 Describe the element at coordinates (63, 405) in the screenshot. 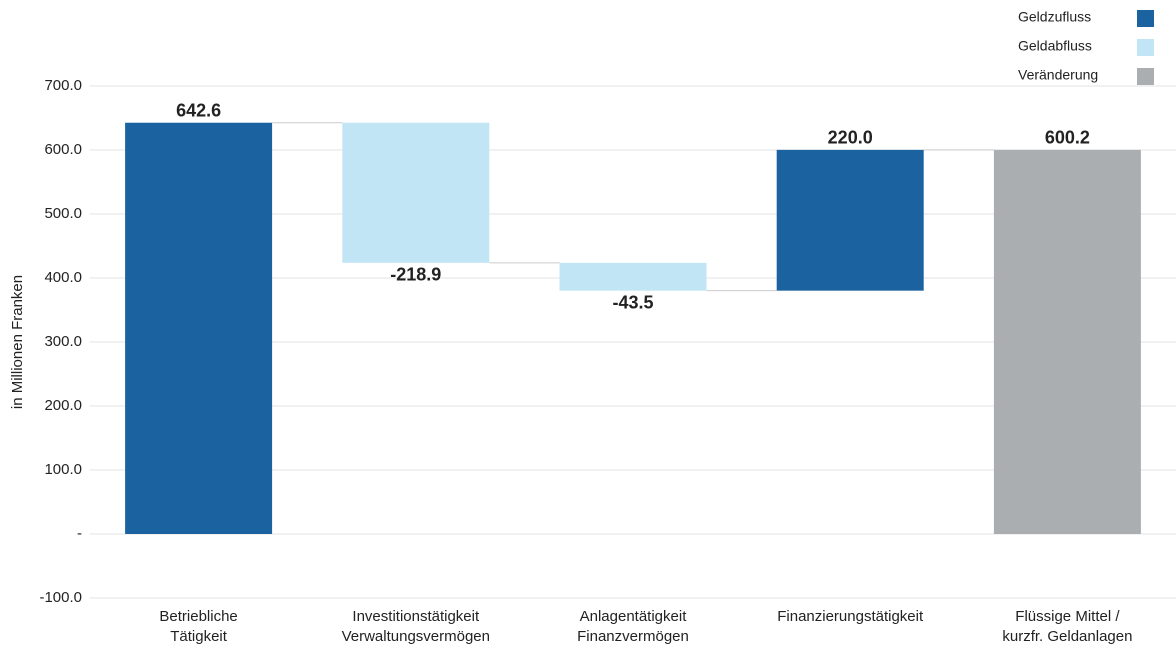

I see `y-tick-label: 200.0` at that location.